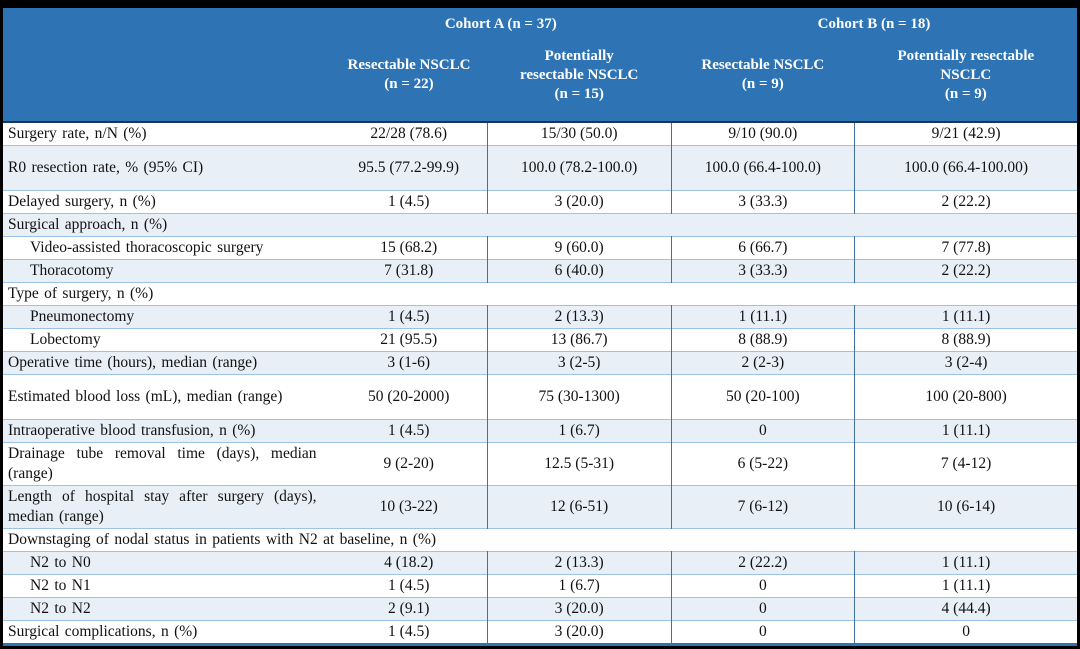  I want to click on cell-value: 15/30 (50.0), so click(578, 134).